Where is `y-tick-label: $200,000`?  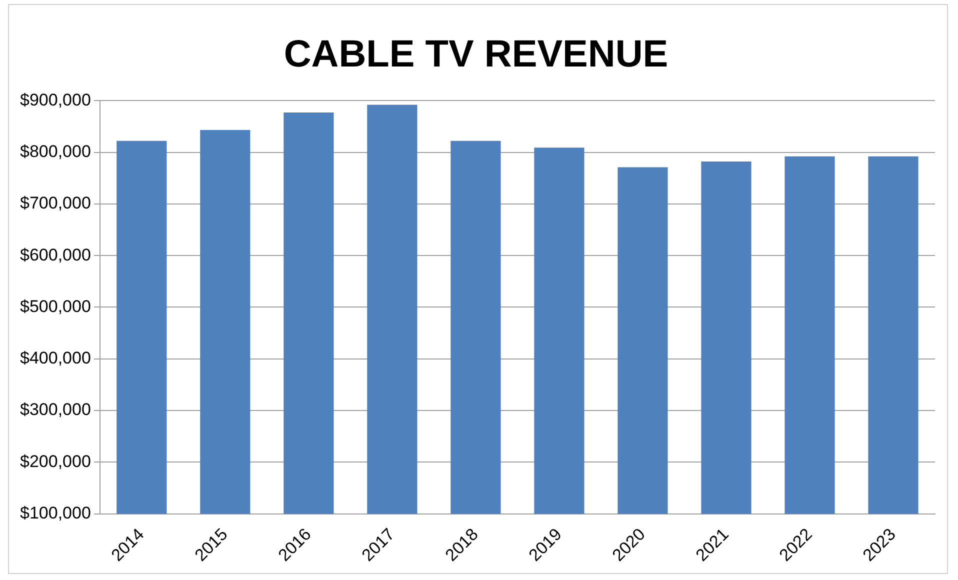
y-tick-label: $200,000 is located at coordinates (55, 461).